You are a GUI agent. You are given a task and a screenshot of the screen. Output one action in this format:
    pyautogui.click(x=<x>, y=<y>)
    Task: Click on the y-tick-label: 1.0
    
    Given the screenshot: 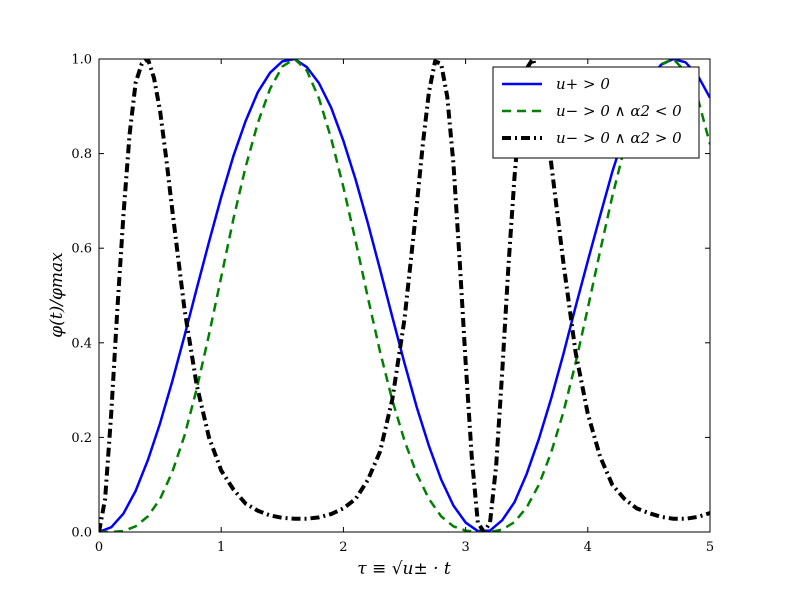 What is the action you would take?
    pyautogui.click(x=81, y=60)
    